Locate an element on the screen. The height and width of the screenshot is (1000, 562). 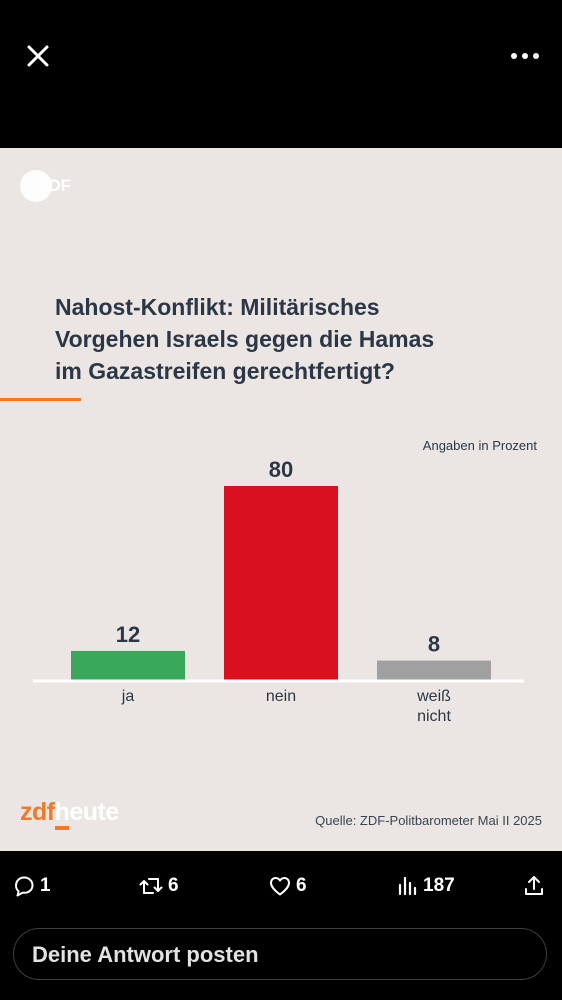
zdf-logo: ZDF is located at coordinates (52, 186).